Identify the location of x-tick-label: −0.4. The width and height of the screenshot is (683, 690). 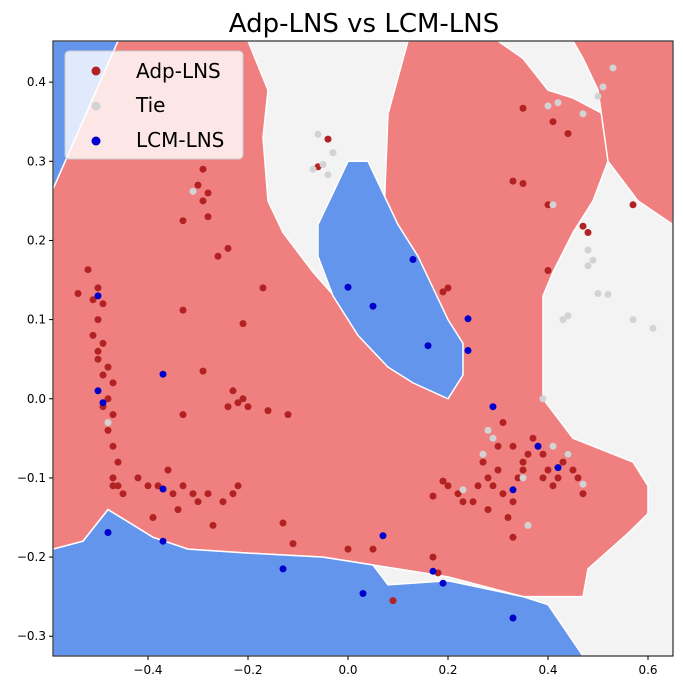
(147, 670).